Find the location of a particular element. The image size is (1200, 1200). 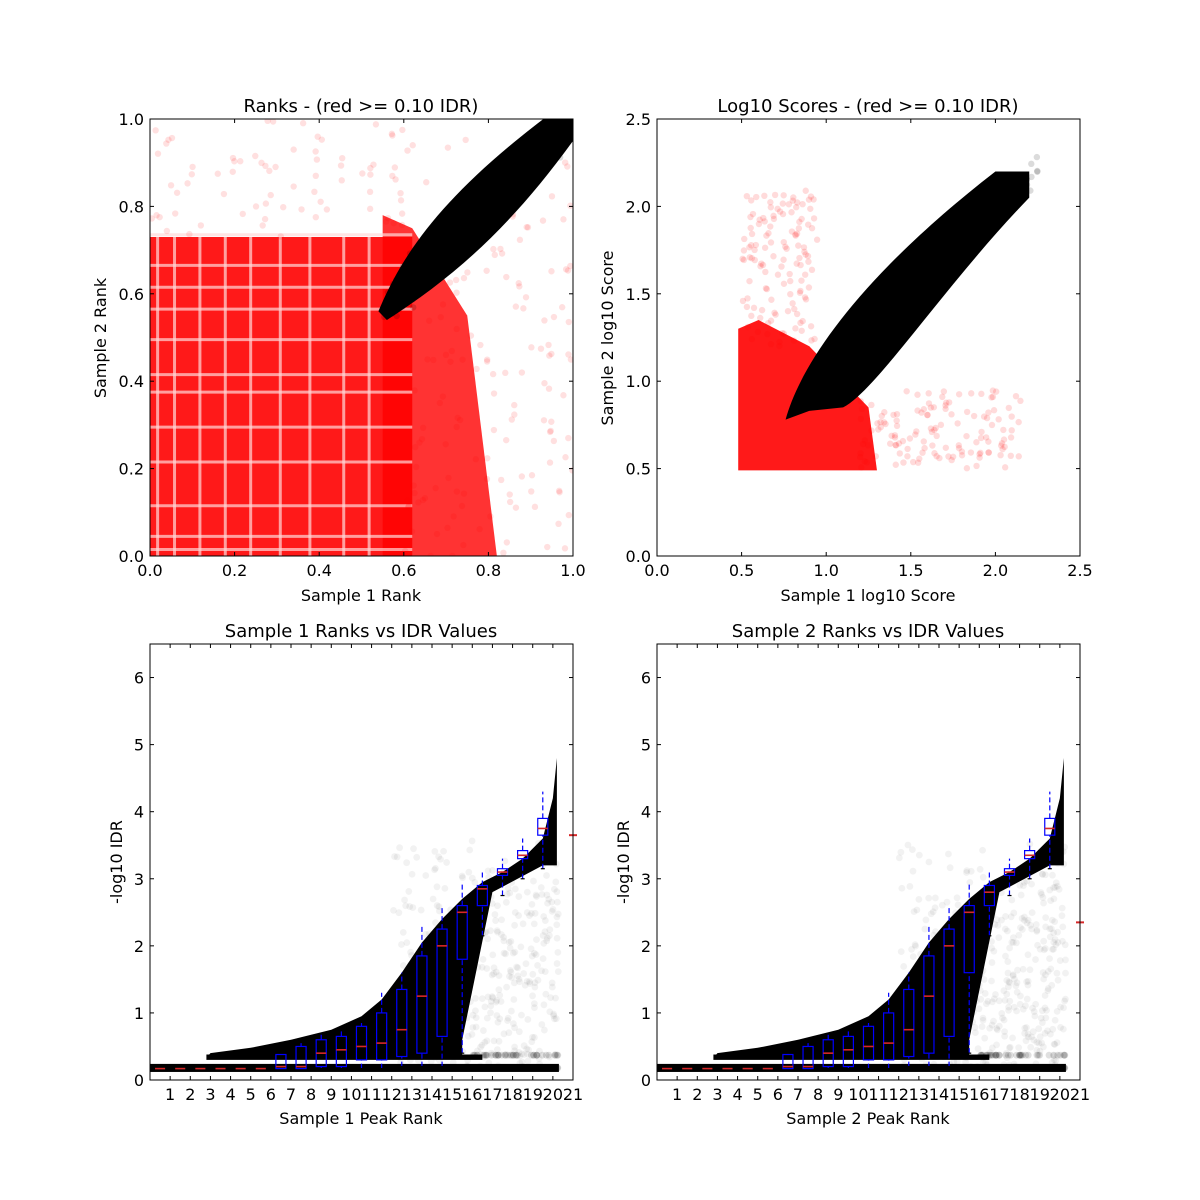

sample2-mid-band is located at coordinates (851, 1057).